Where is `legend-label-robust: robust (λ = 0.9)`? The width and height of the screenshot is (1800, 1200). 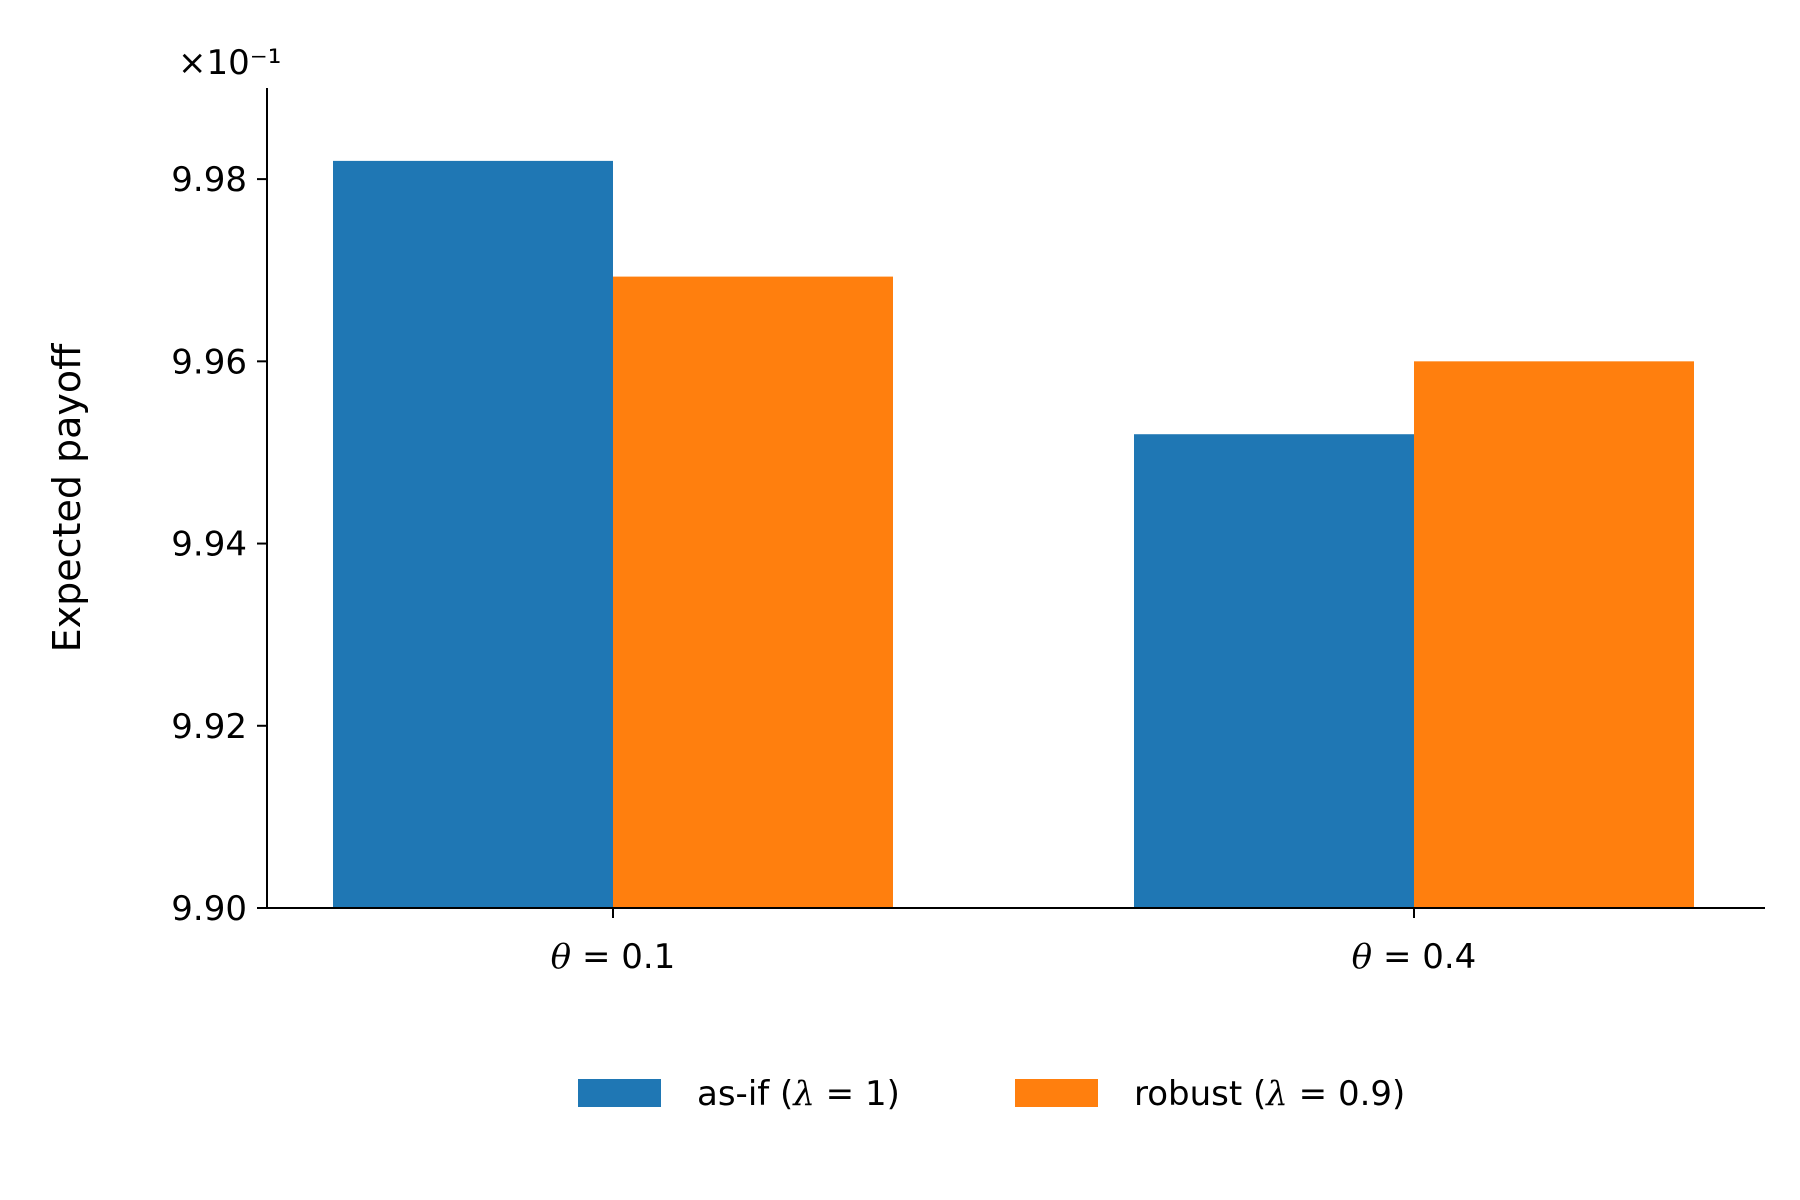
legend-label-robust: robust (λ = 0.9) is located at coordinates (1269, 1094).